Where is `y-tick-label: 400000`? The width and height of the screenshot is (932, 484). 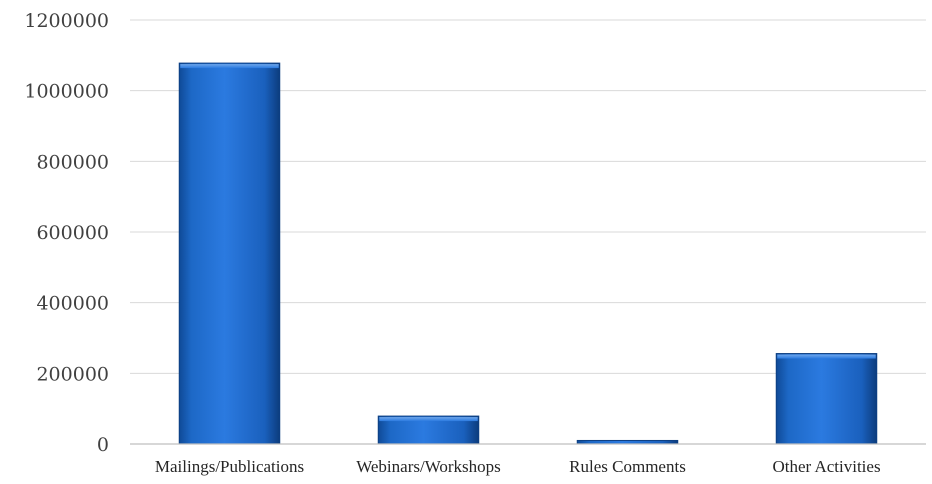
y-tick-label: 400000 is located at coordinates (72, 304).